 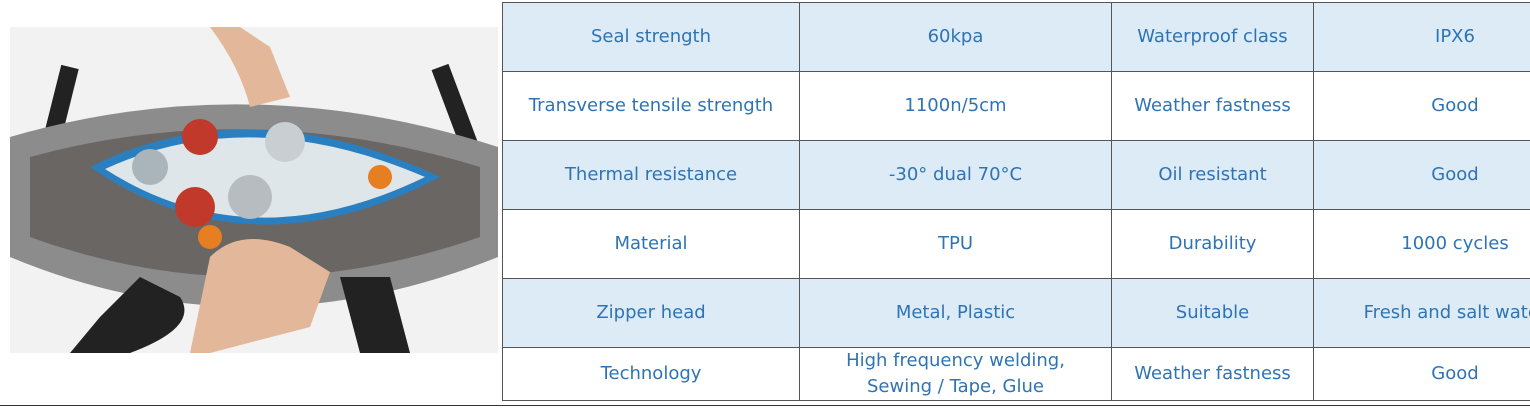 I want to click on spec-value: TPU, so click(x=955, y=244).